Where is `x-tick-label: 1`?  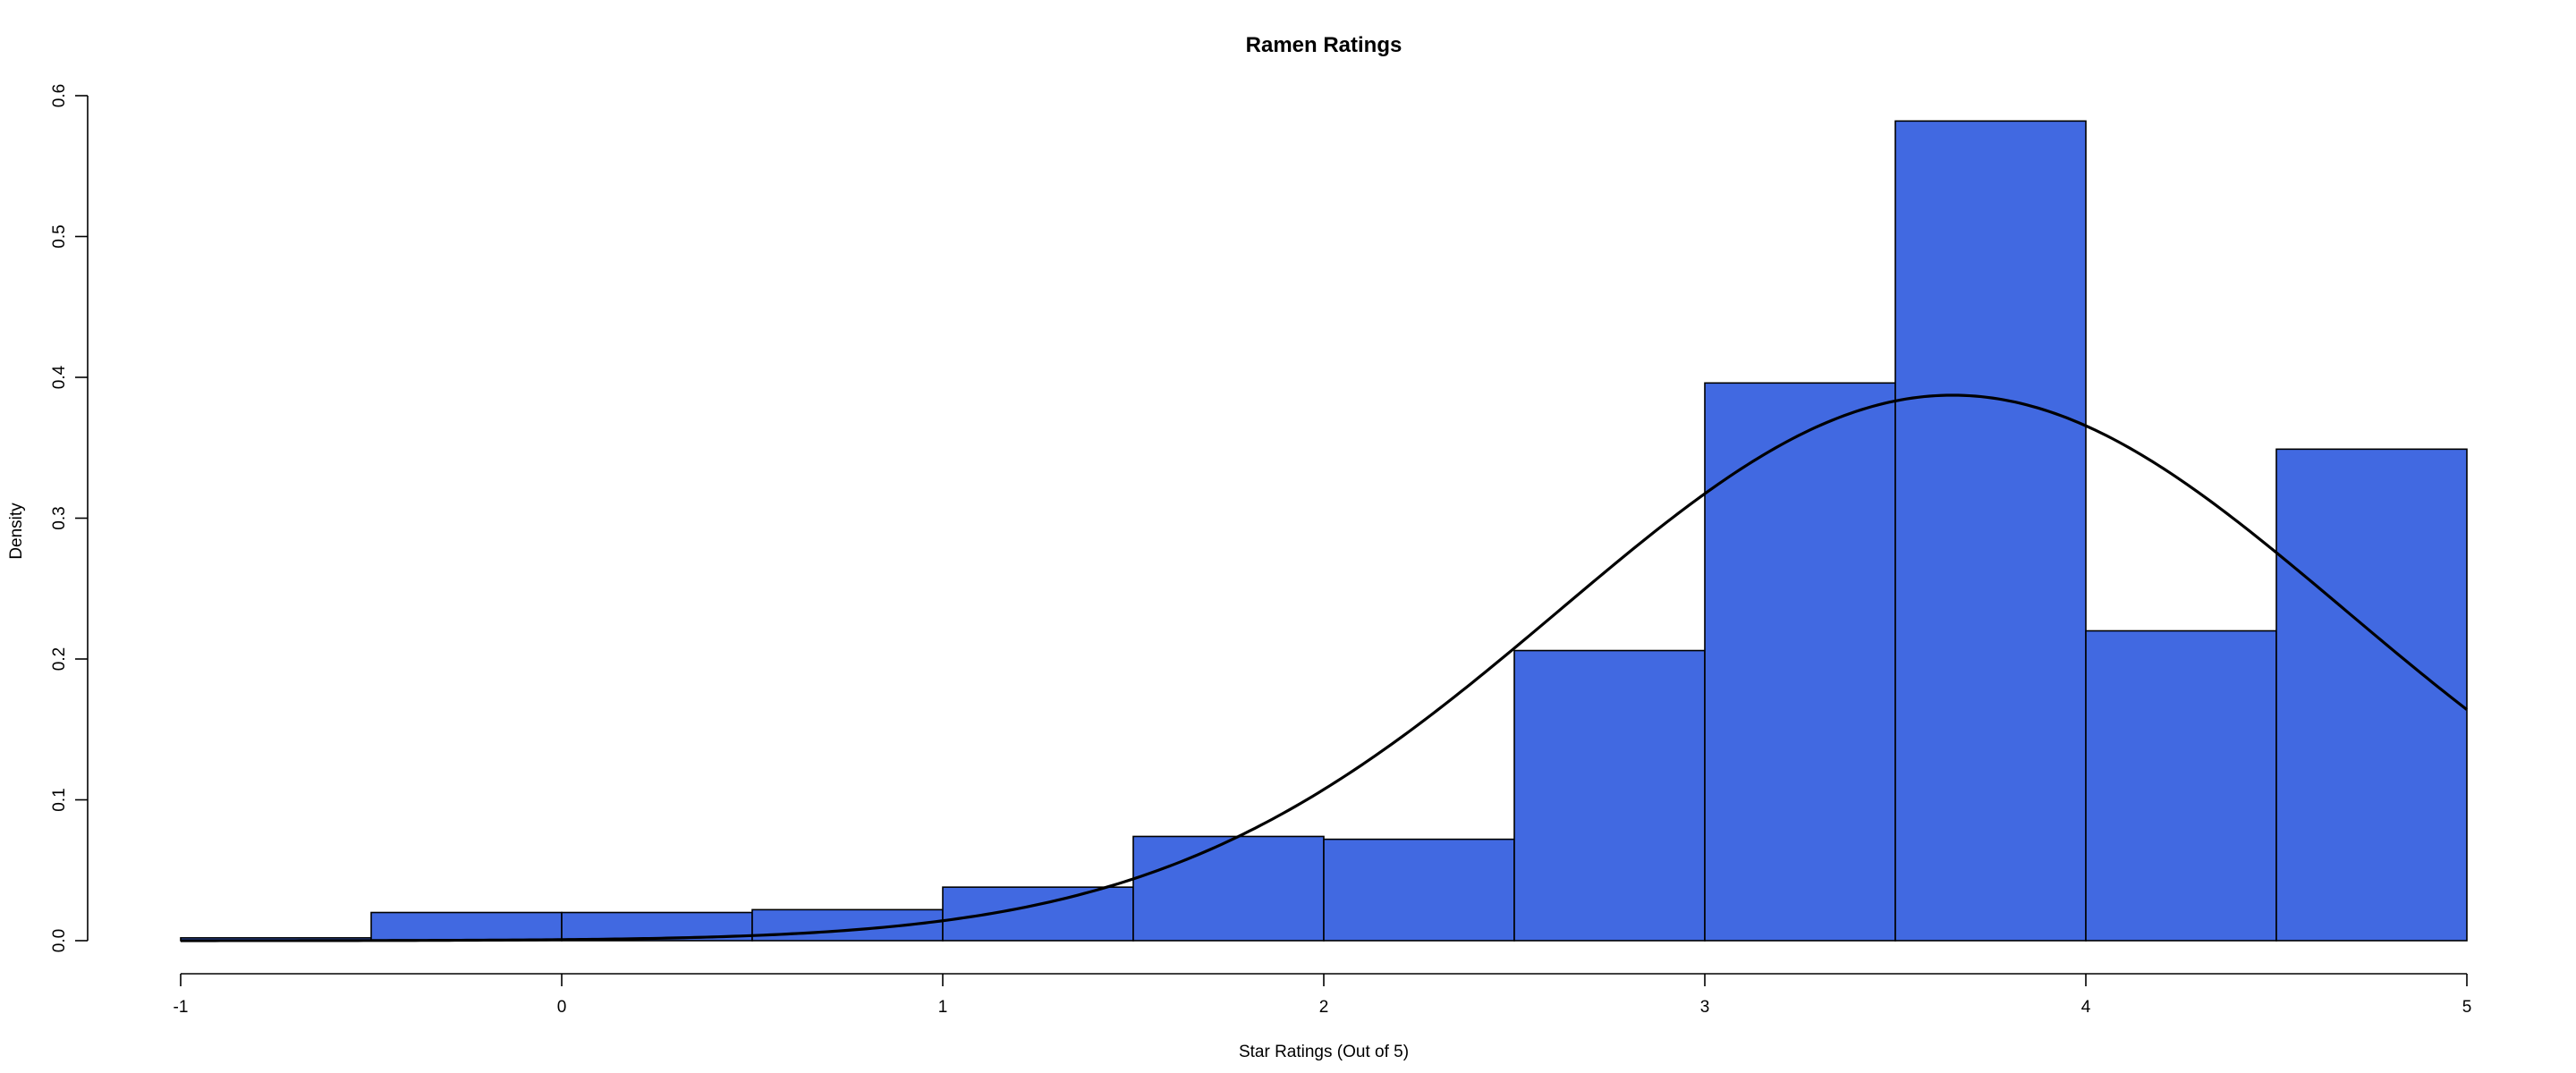
x-tick-label: 1 is located at coordinates (943, 1007).